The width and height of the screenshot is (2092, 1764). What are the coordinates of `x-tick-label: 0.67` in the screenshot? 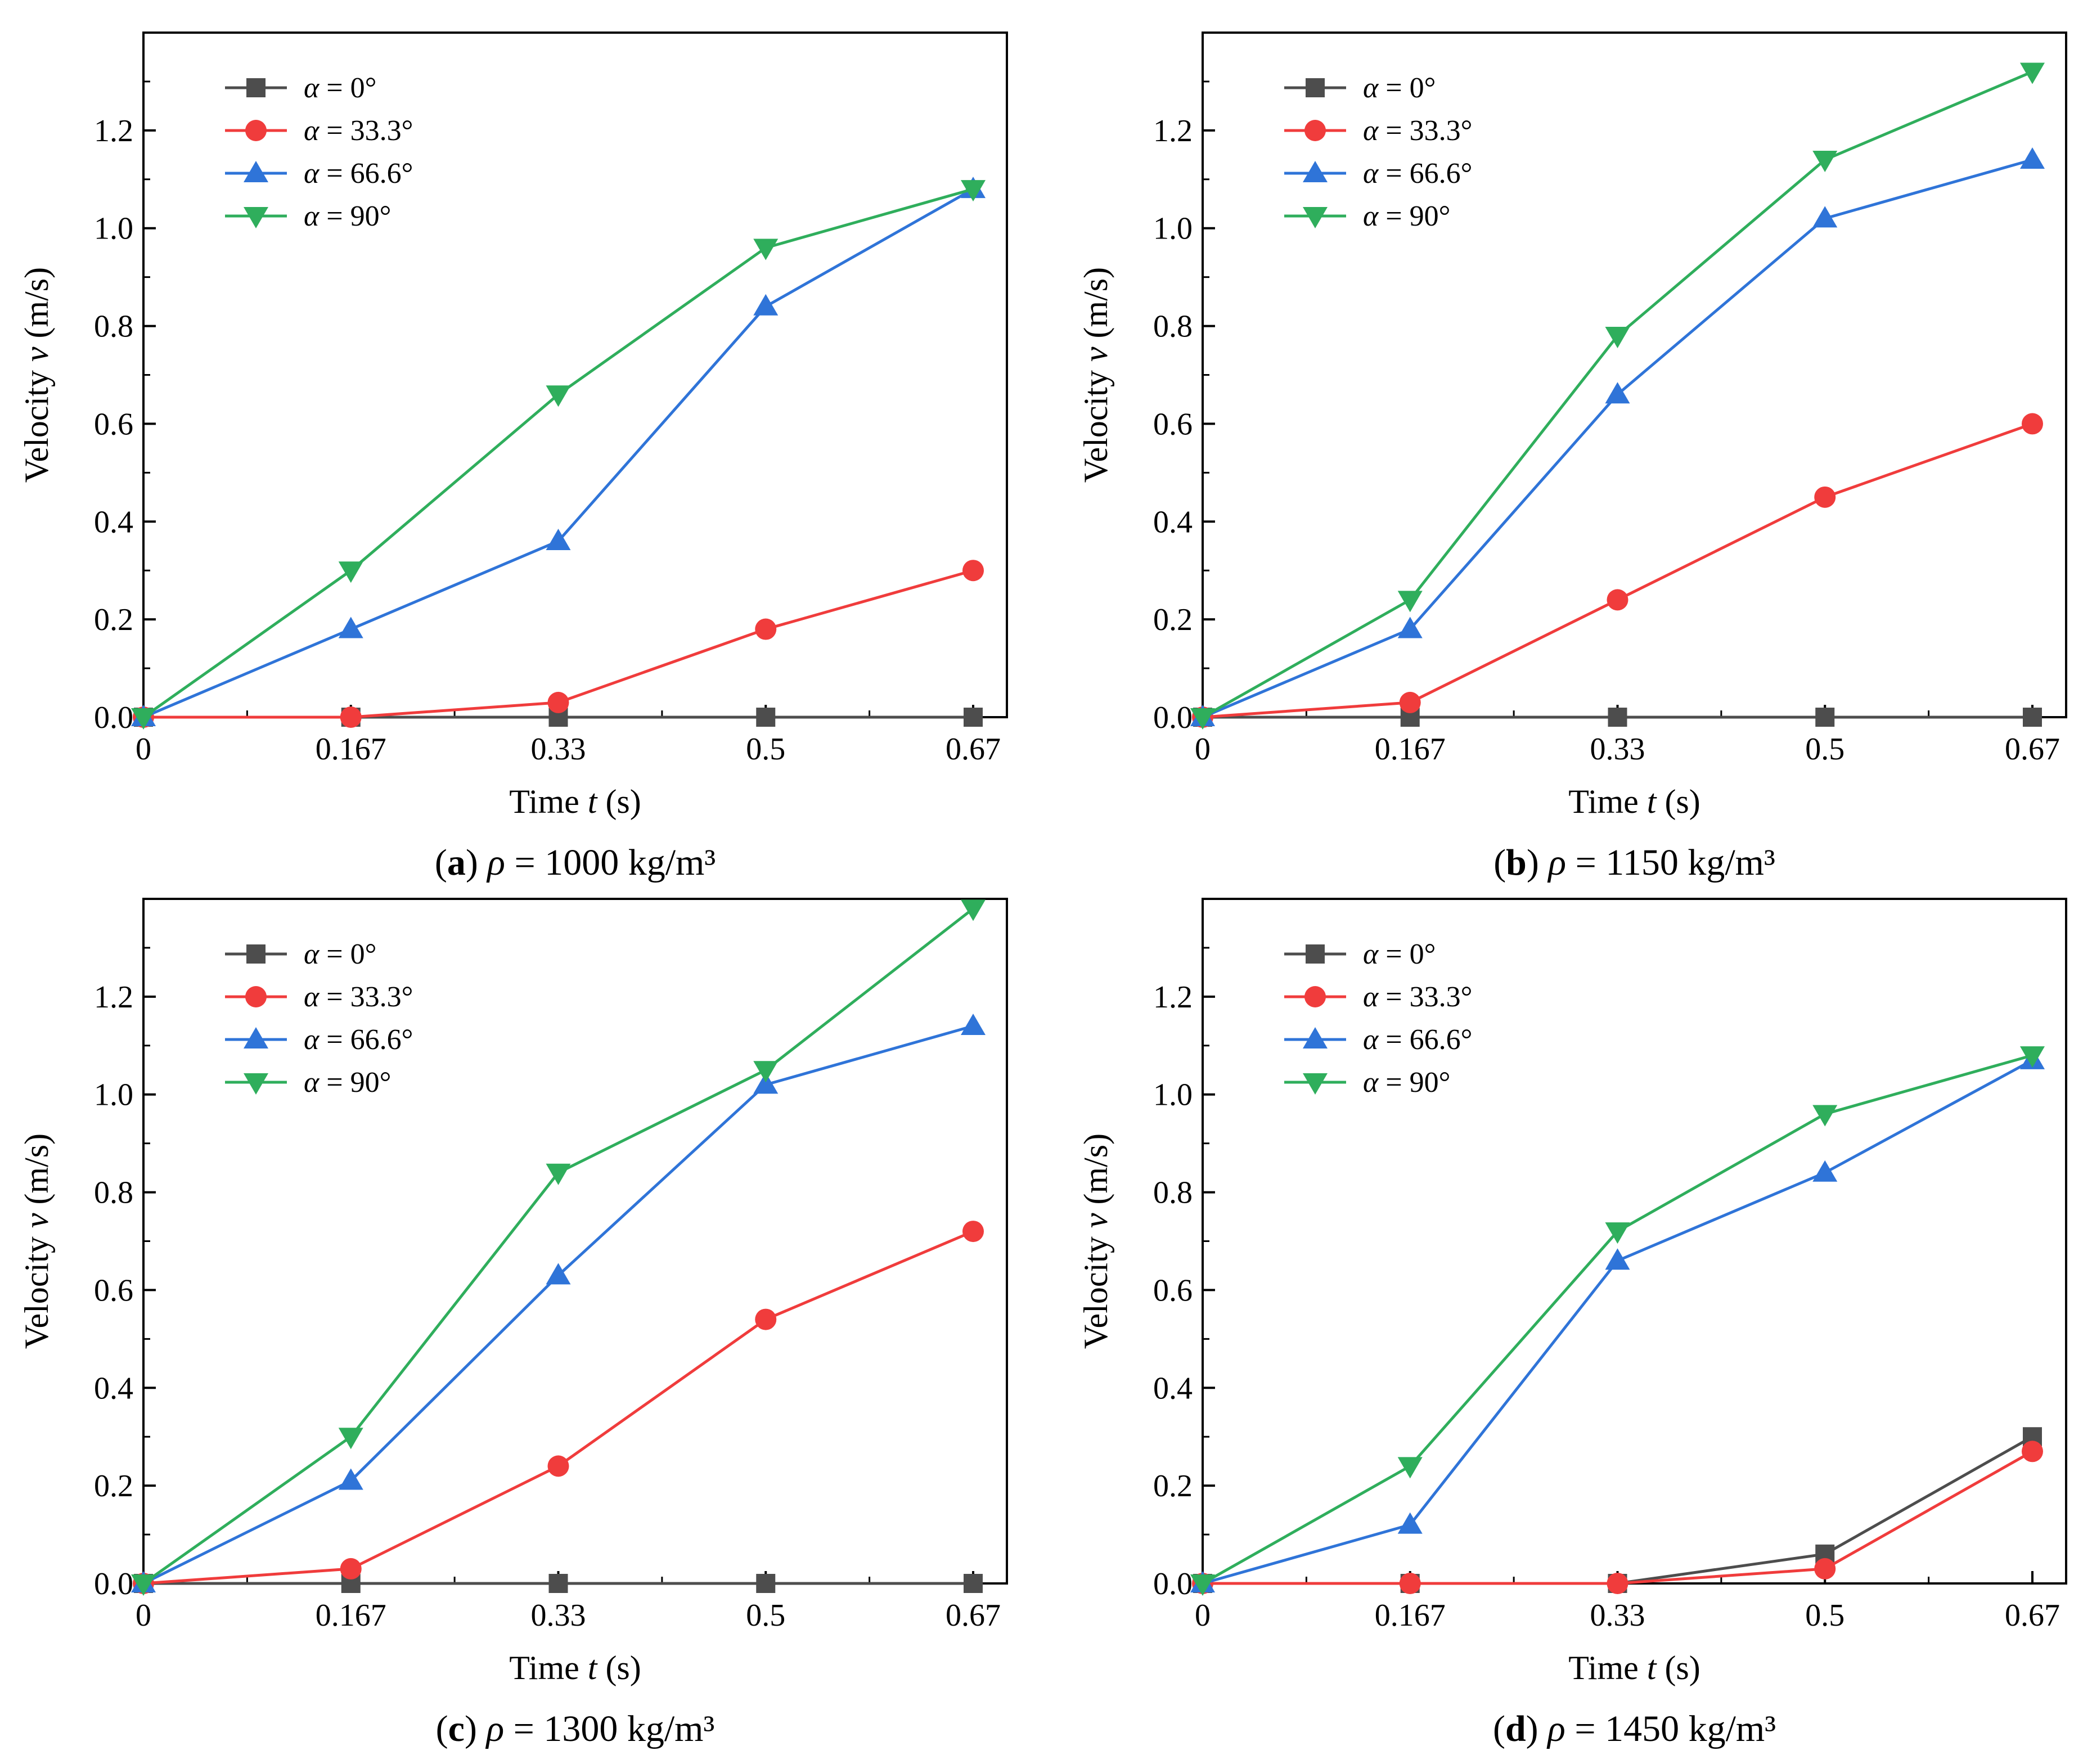 It's located at (2032, 749).